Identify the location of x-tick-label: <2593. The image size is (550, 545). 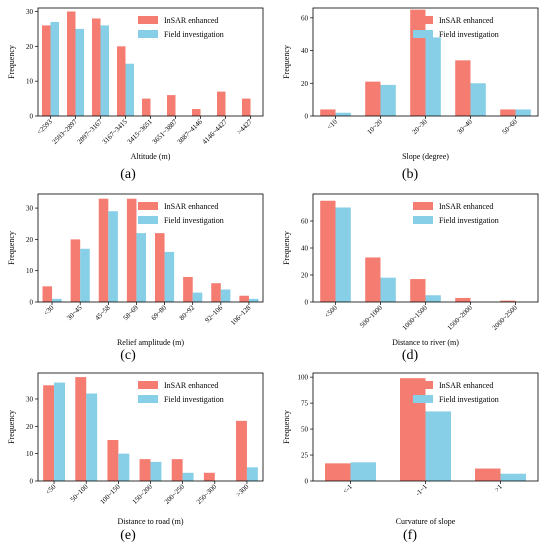
(45, 126).